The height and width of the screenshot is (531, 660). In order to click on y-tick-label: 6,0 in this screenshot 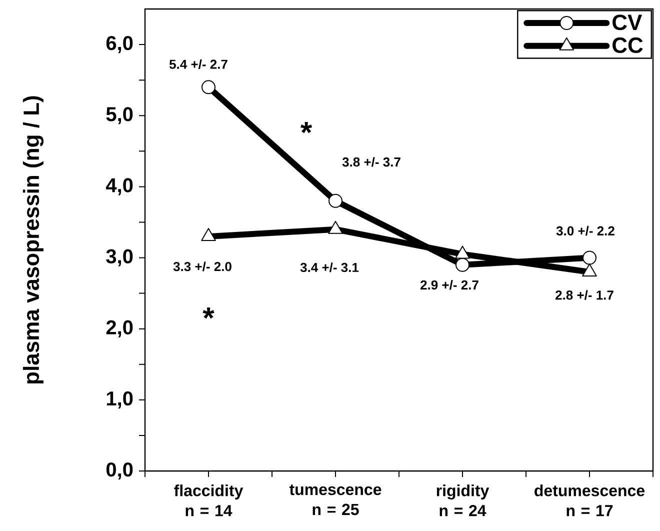, I will do `click(119, 45)`.